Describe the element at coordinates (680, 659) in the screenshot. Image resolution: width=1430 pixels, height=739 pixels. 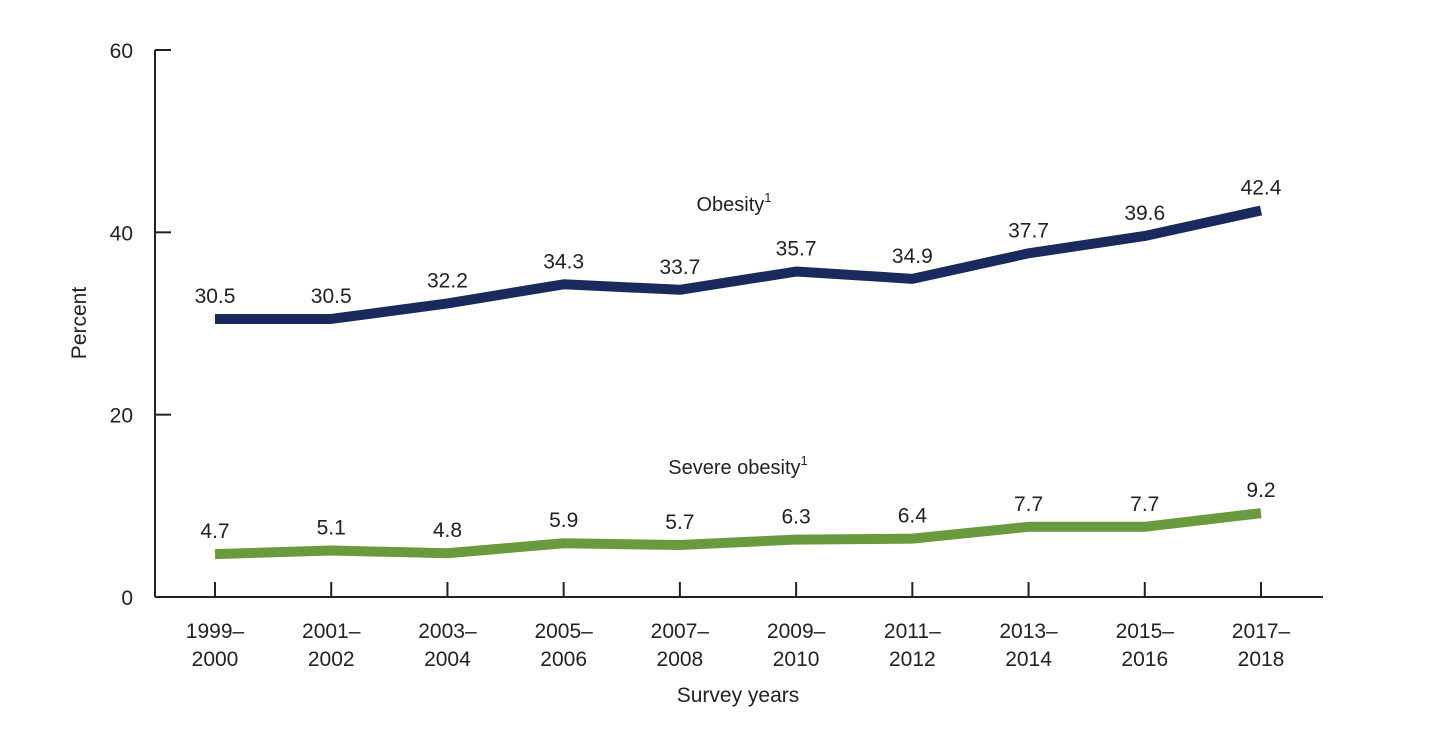
I see `x-tick-label-line: 2008` at that location.